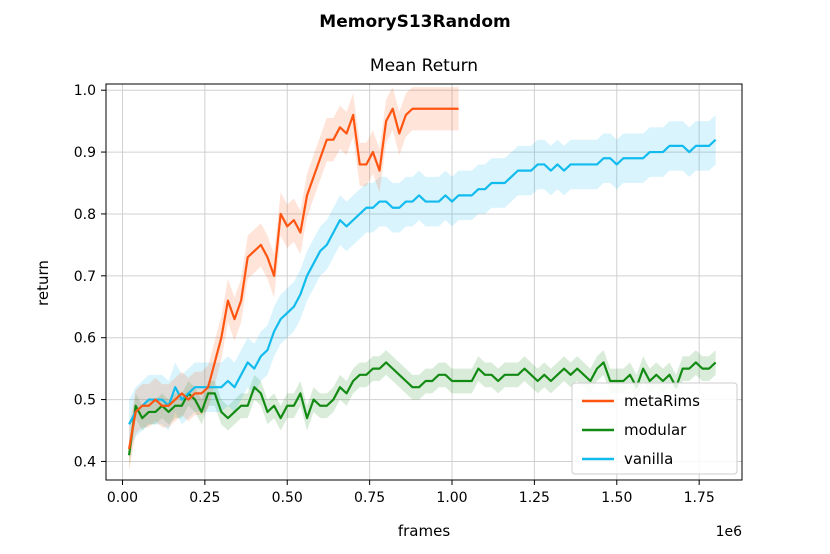 The height and width of the screenshot is (554, 830). Describe the element at coordinates (287, 498) in the screenshot. I see `x-tick-label: 0.50` at that location.